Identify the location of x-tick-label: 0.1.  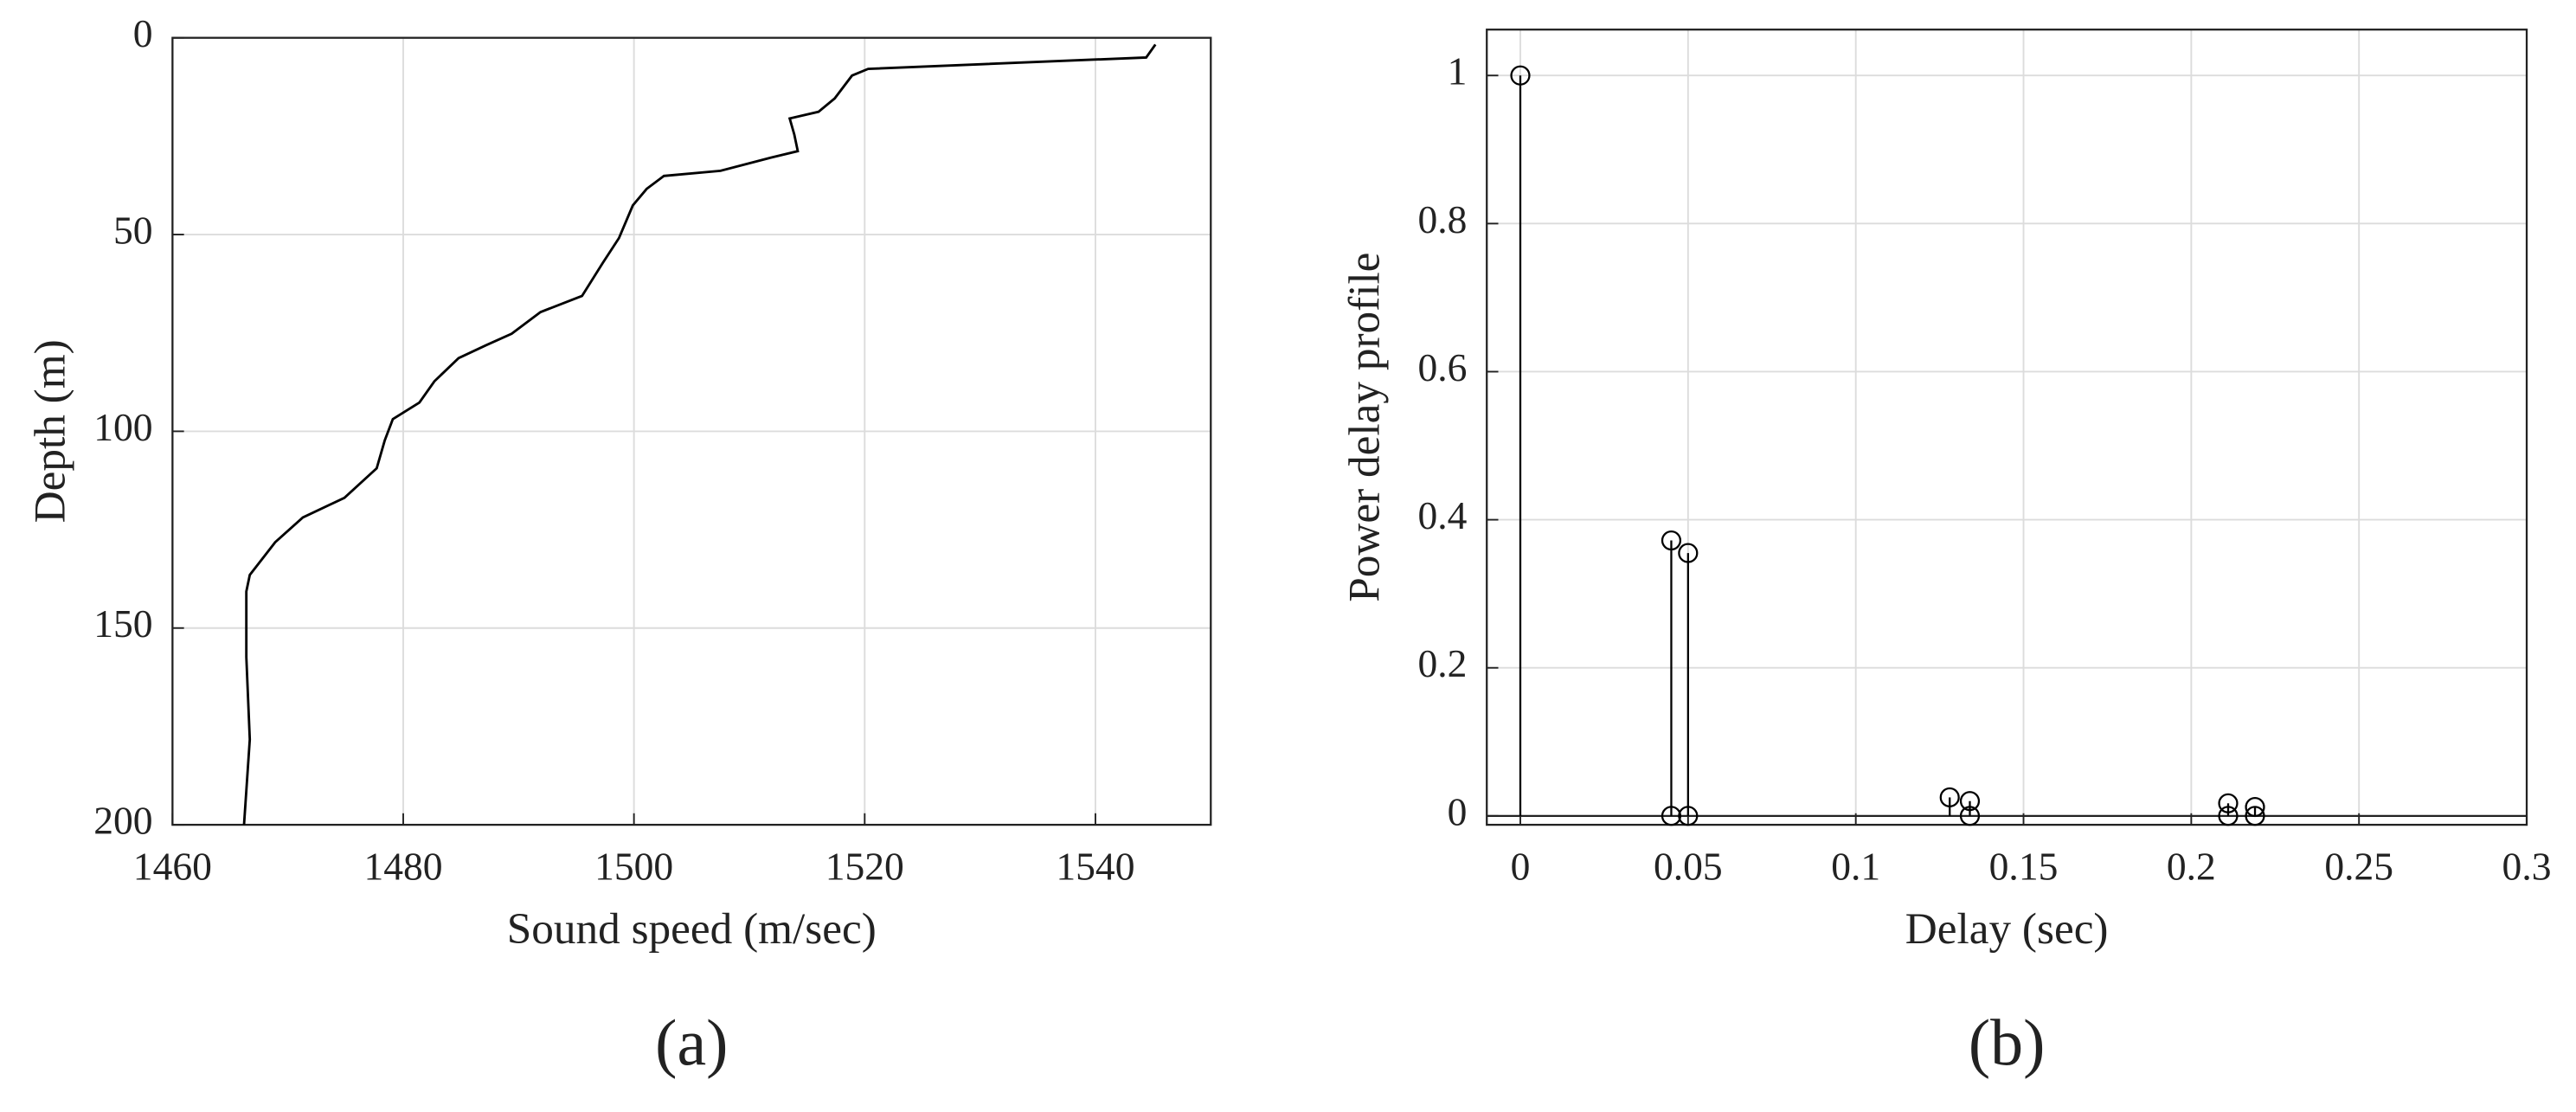
(1856, 867).